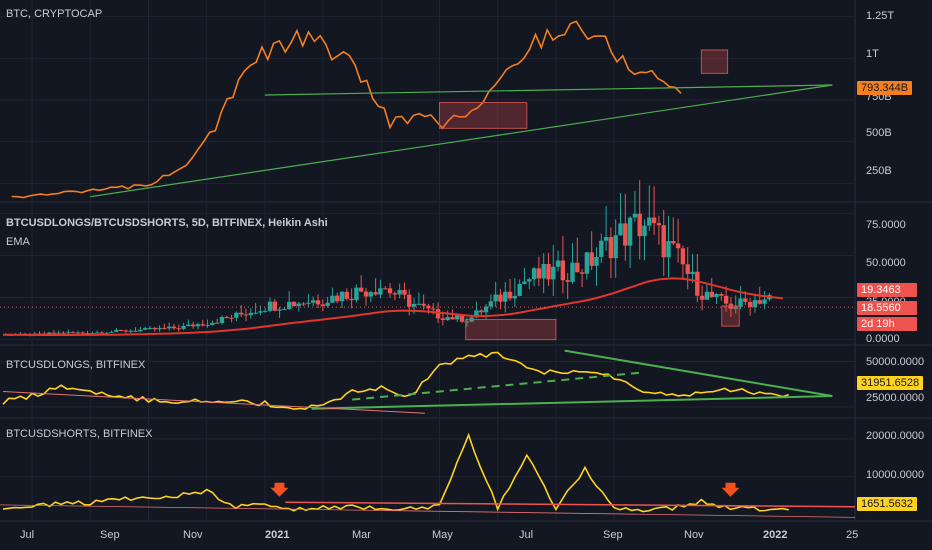 The image size is (932, 550). What do you see at coordinates (872, 54) in the screenshot?
I see `p1-tick-1: 1T` at bounding box center [872, 54].